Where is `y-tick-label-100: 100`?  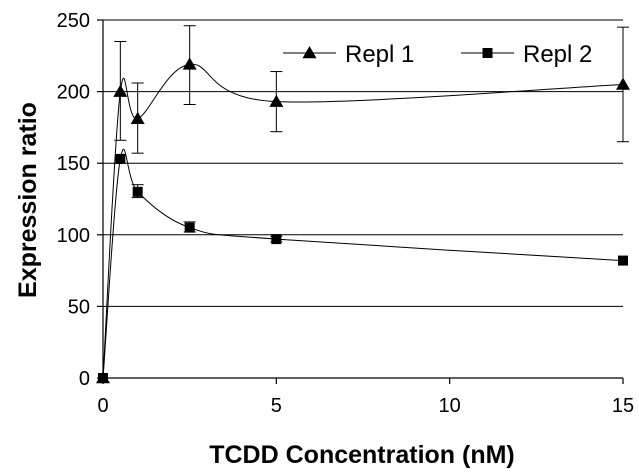
y-tick-label-100: 100 is located at coordinates (73, 236).